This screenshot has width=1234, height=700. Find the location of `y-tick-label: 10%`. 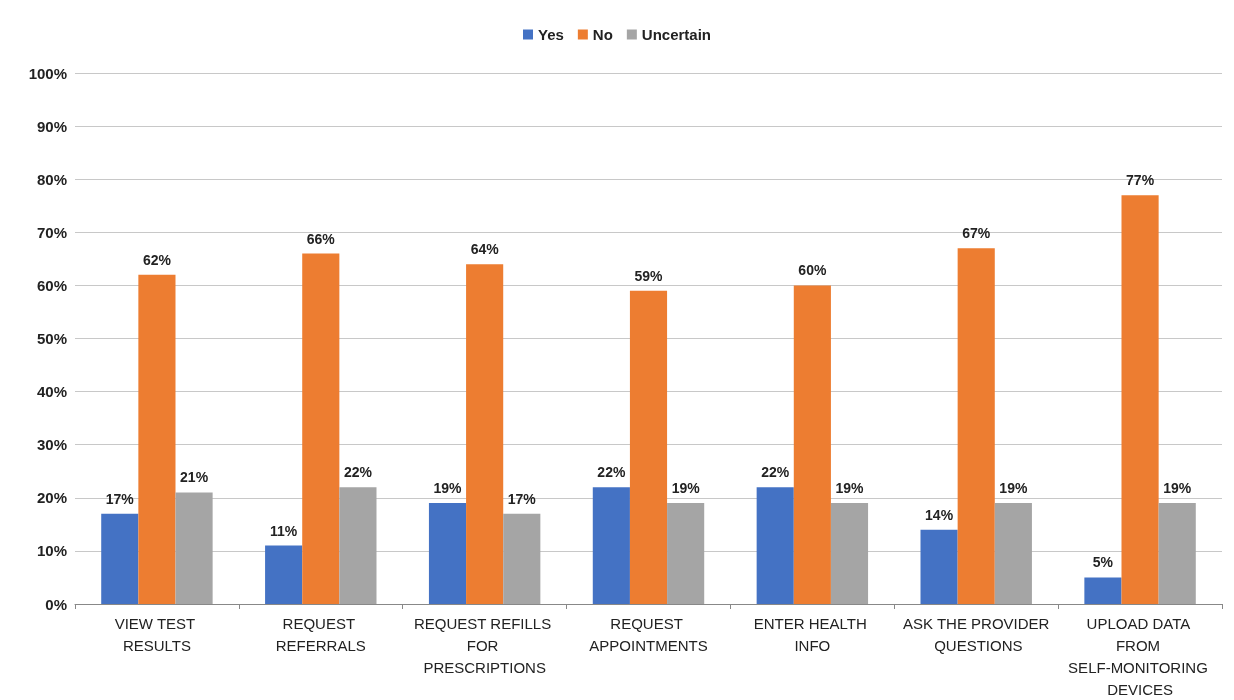

y-tick-label: 10% is located at coordinates (51, 551).